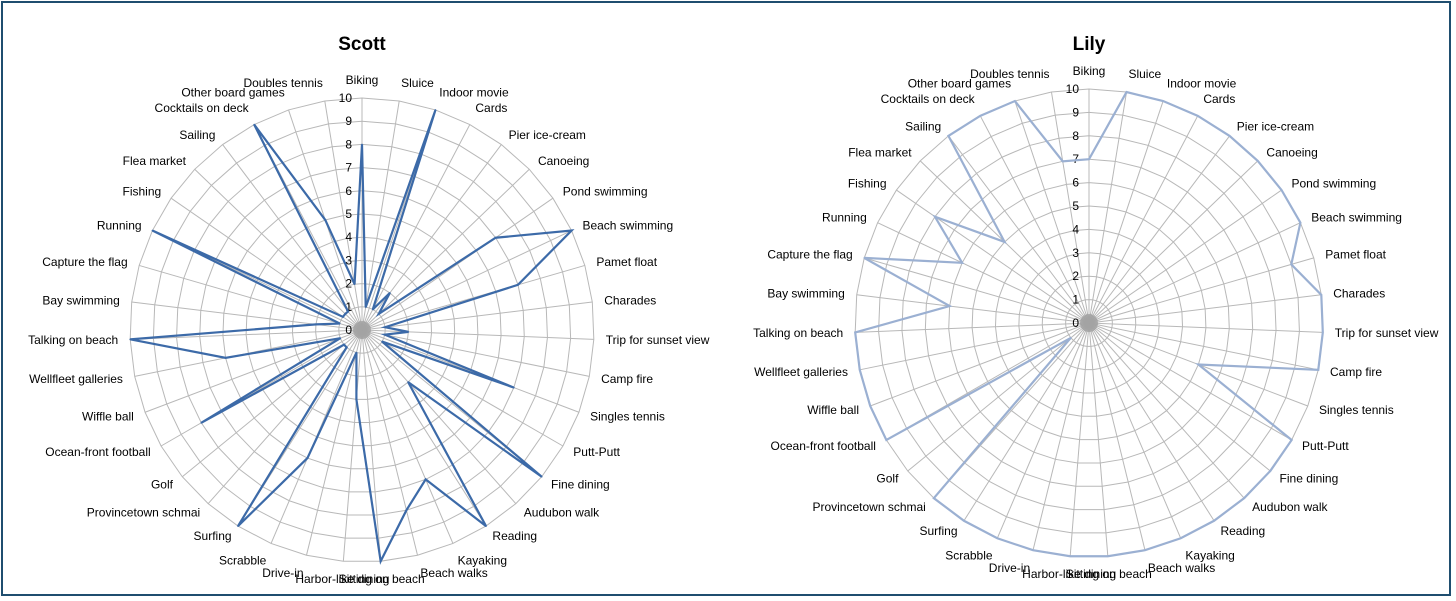 This screenshot has height=601, width=1456. Describe the element at coordinates (805, 293) in the screenshot. I see `category-label: Bay swimming` at that location.